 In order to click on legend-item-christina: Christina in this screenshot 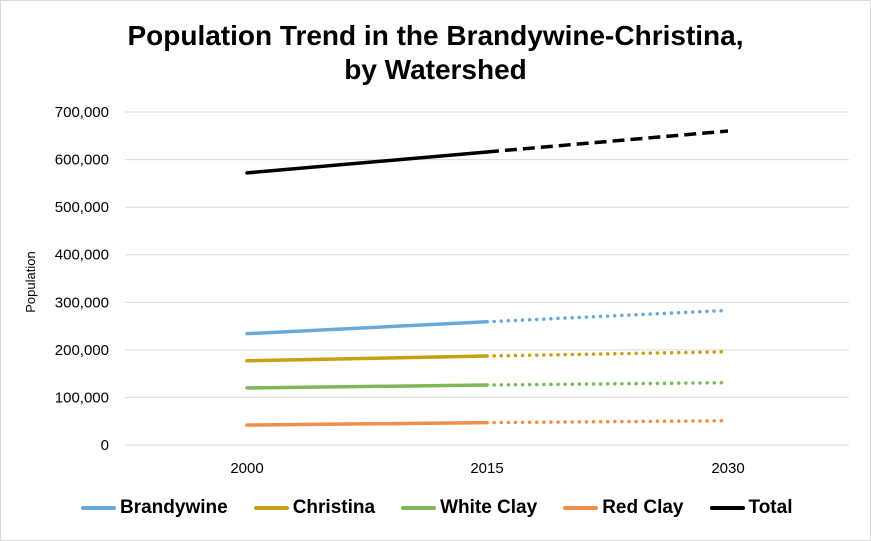, I will do `click(314, 508)`.